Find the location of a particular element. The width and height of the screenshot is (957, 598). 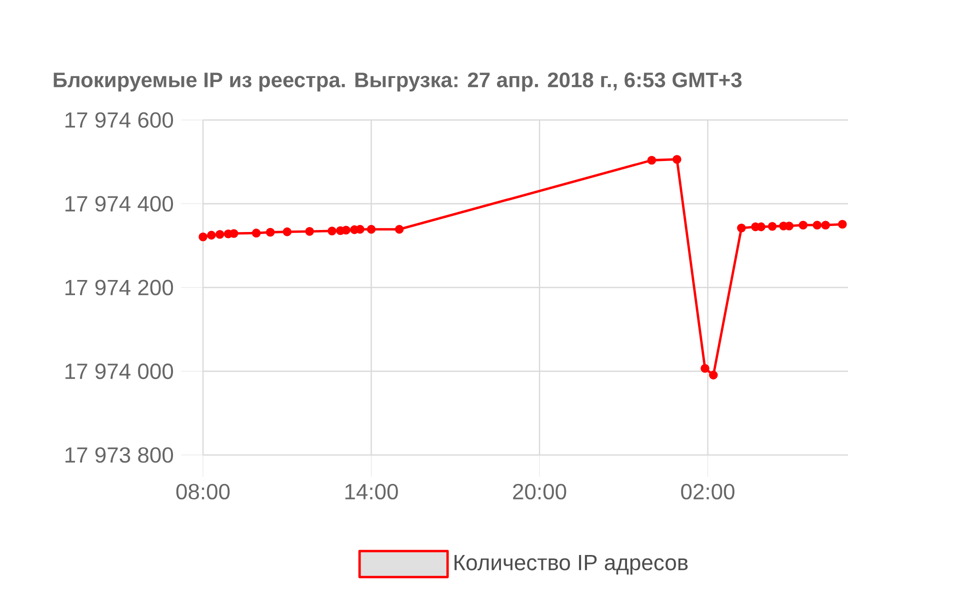

y-tick-label: 17 974 400 is located at coordinates (119, 204).